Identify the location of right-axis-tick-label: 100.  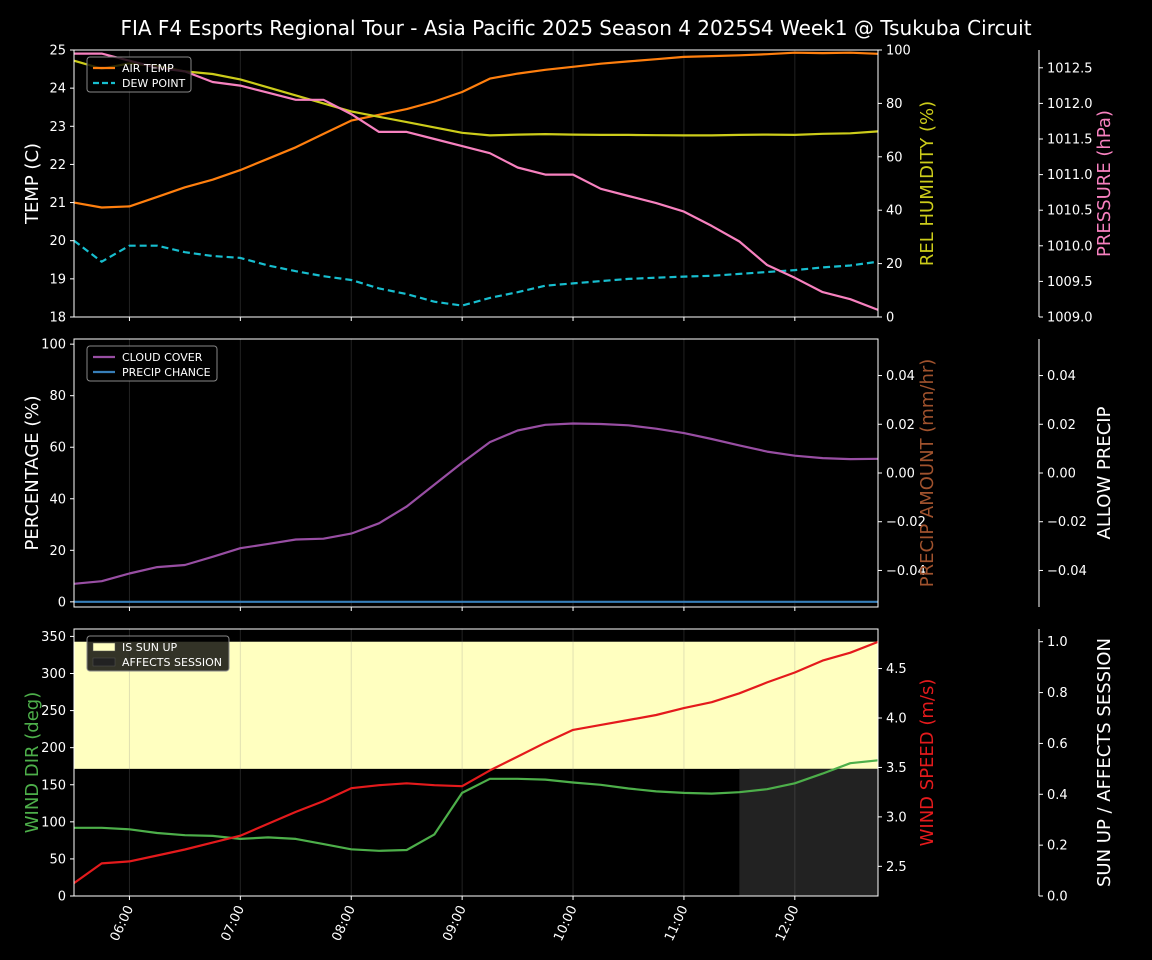
(898, 51).